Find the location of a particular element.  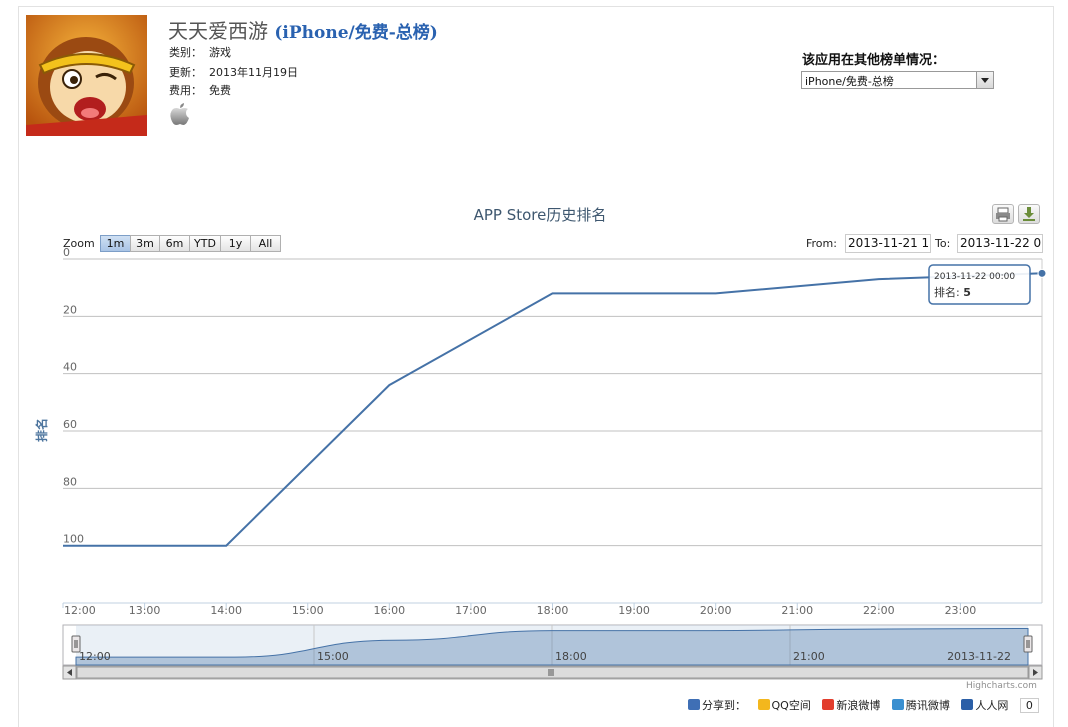

credits-link: Highcharts.com is located at coordinates (1001, 686).